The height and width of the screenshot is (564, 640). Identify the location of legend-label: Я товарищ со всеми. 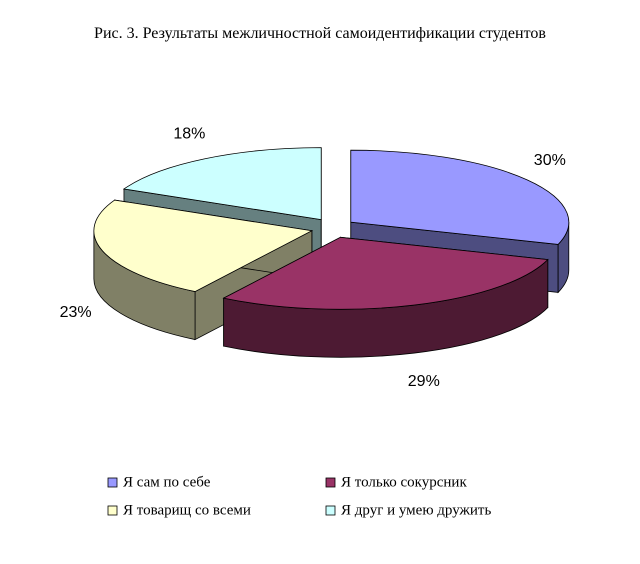
(187, 510).